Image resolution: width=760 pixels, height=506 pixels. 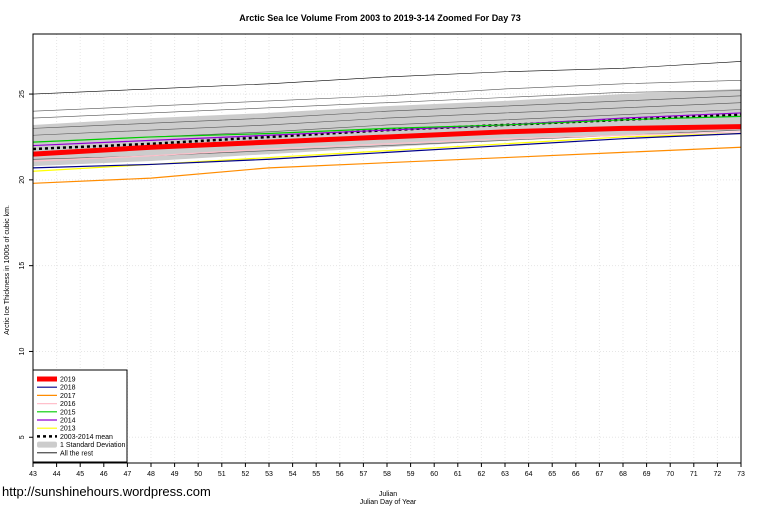 What do you see at coordinates (316, 474) in the screenshot?
I see `x-tick-label: 55` at bounding box center [316, 474].